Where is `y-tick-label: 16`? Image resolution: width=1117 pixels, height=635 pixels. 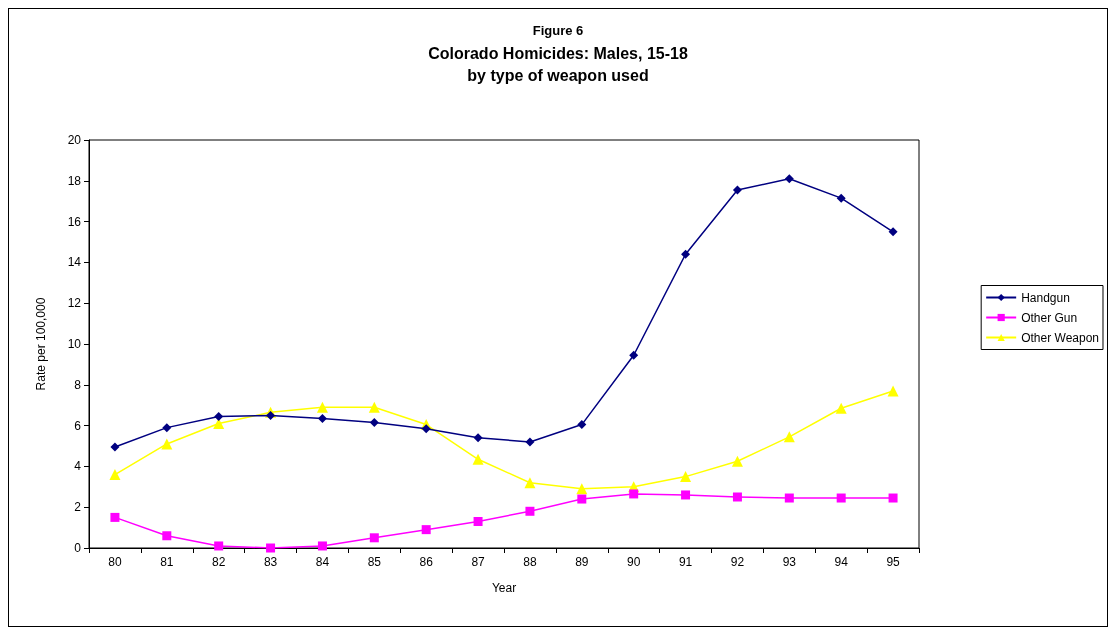 y-tick-label: 16 is located at coordinates (74, 221).